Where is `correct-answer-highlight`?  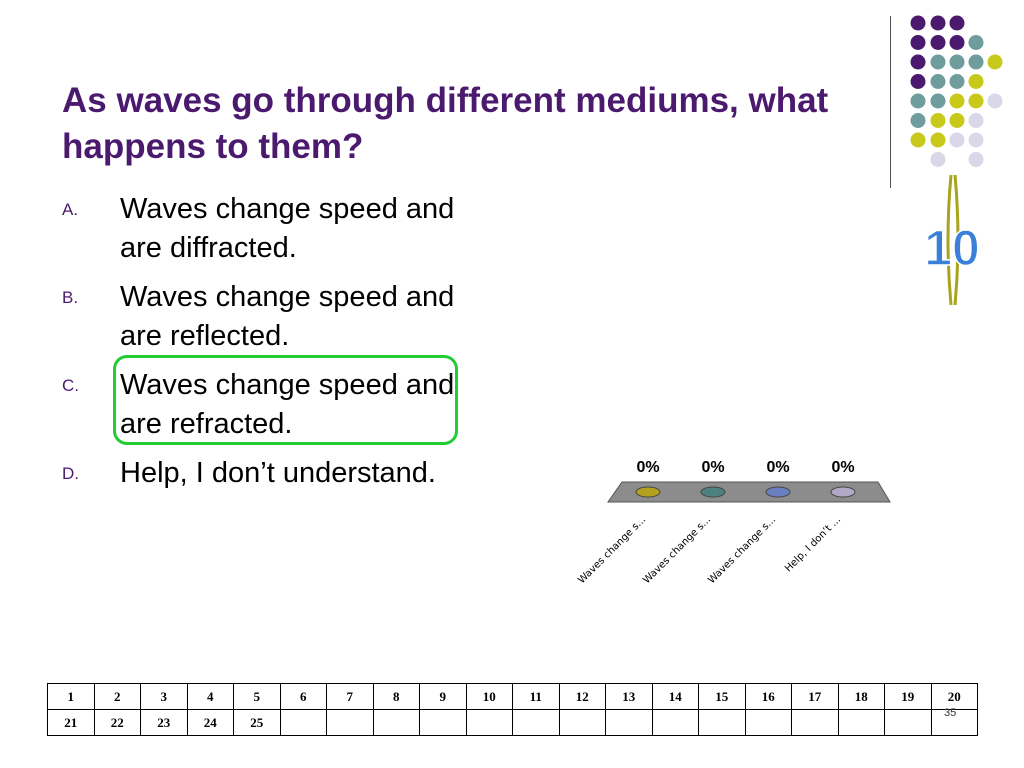 correct-answer-highlight is located at coordinates (285, 400).